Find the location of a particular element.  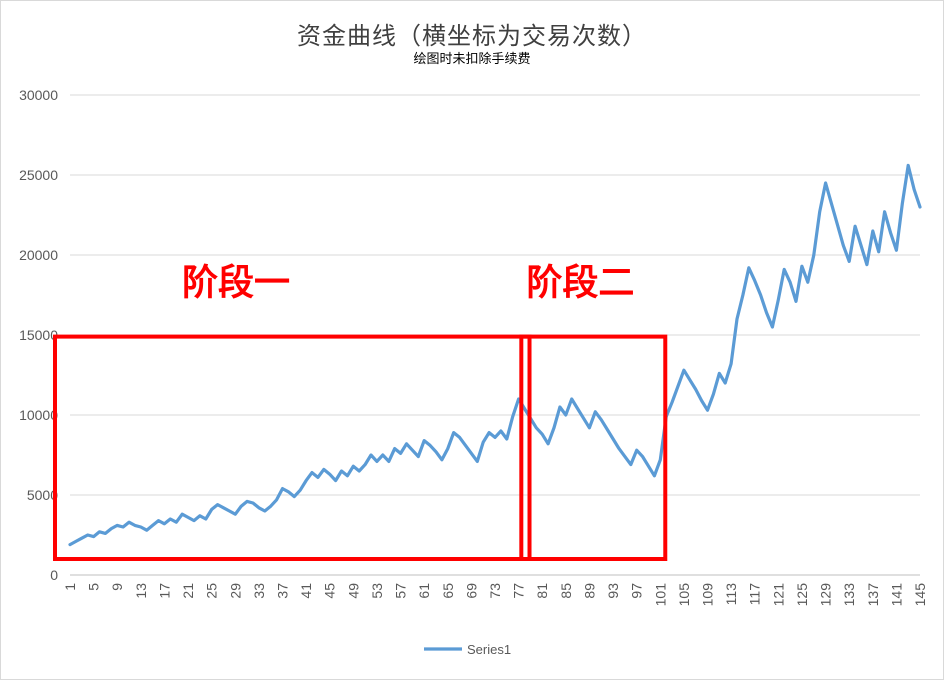

x-tick-label: 133 is located at coordinates (849, 595).